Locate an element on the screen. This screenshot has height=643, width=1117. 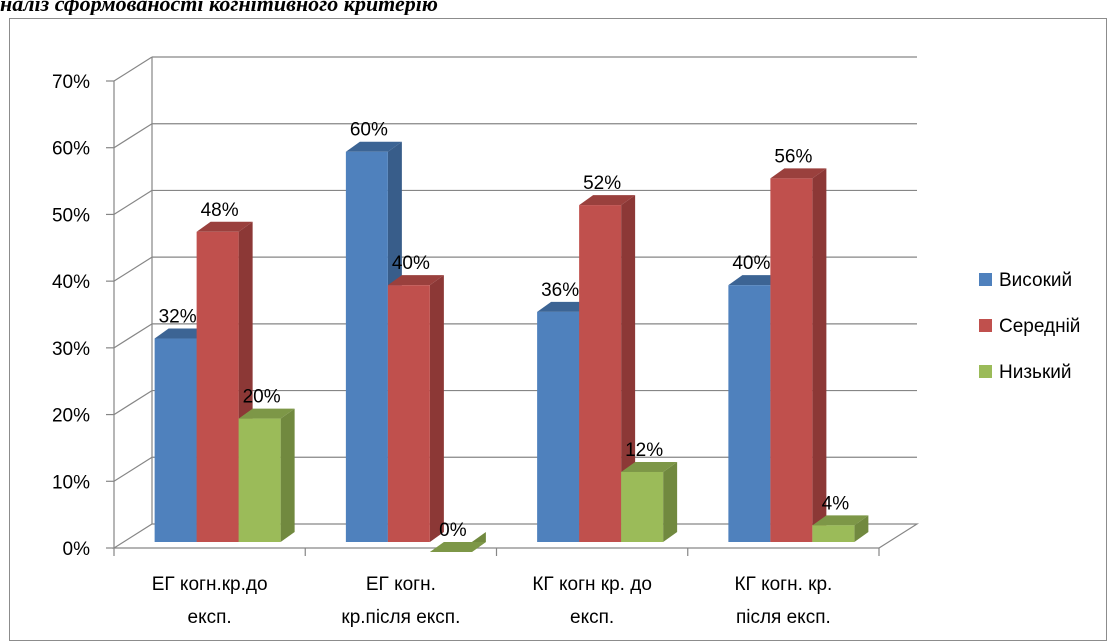
x-tick-label: після експ. is located at coordinates (783, 617).